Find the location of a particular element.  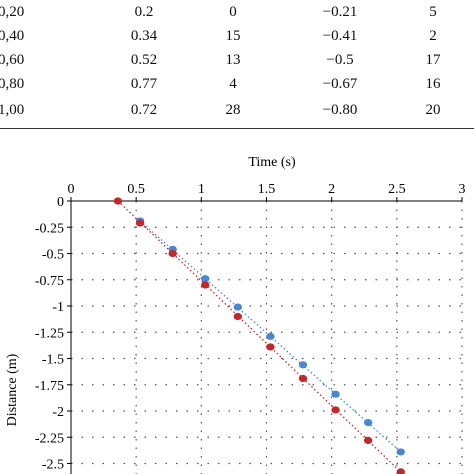

table-cell: −0.21 is located at coordinates (340, 12).